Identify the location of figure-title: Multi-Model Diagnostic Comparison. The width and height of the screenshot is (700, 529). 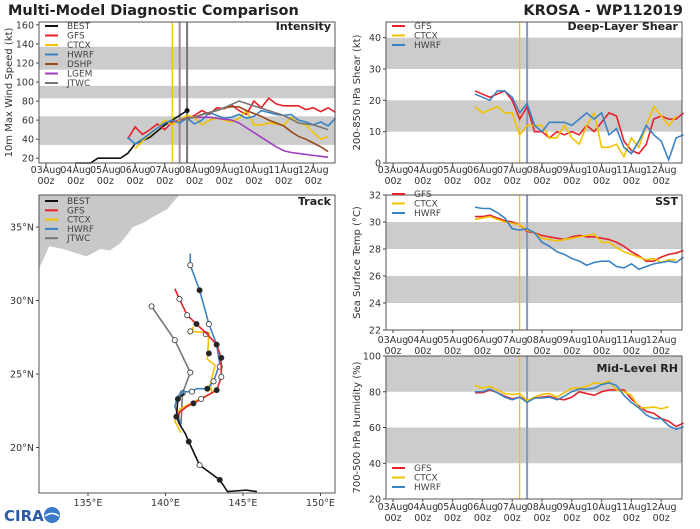
(153, 11).